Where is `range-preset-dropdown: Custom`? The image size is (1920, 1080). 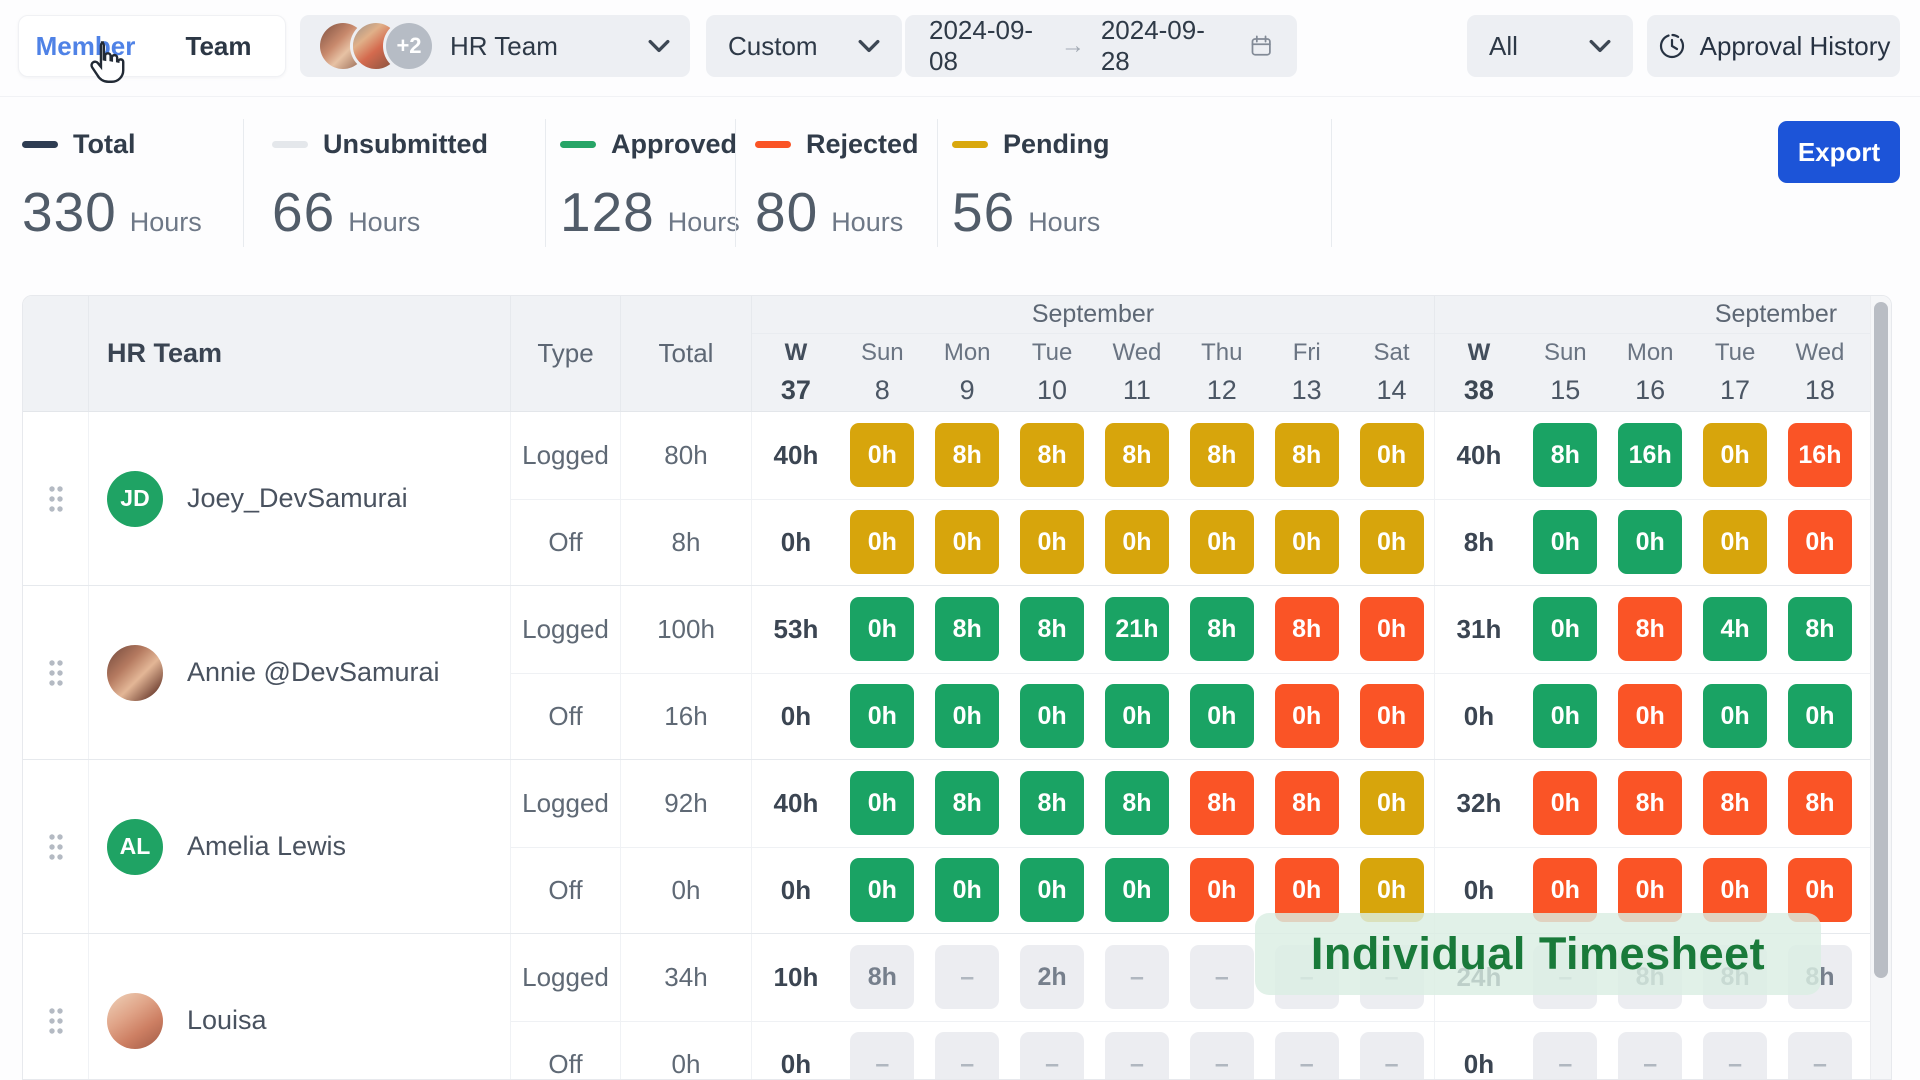
range-preset-dropdown: Custom is located at coordinates (804, 46).